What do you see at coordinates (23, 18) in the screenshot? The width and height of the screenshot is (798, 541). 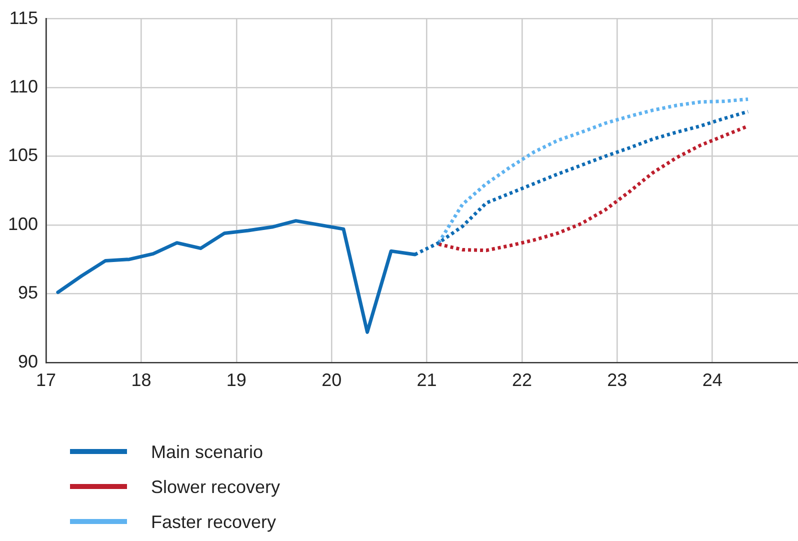 I see `y-tick-label: 115` at bounding box center [23, 18].